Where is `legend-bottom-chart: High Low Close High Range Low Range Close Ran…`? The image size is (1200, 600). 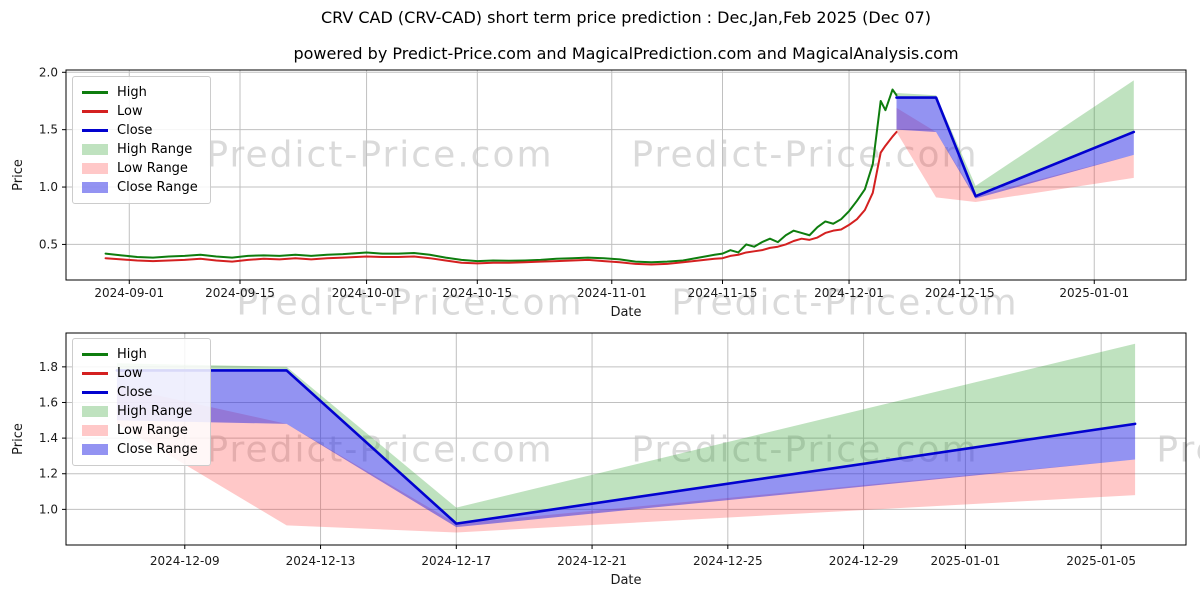
legend-bottom-chart: High Low Close High Range Low Range Close Ran… is located at coordinates (141, 402).